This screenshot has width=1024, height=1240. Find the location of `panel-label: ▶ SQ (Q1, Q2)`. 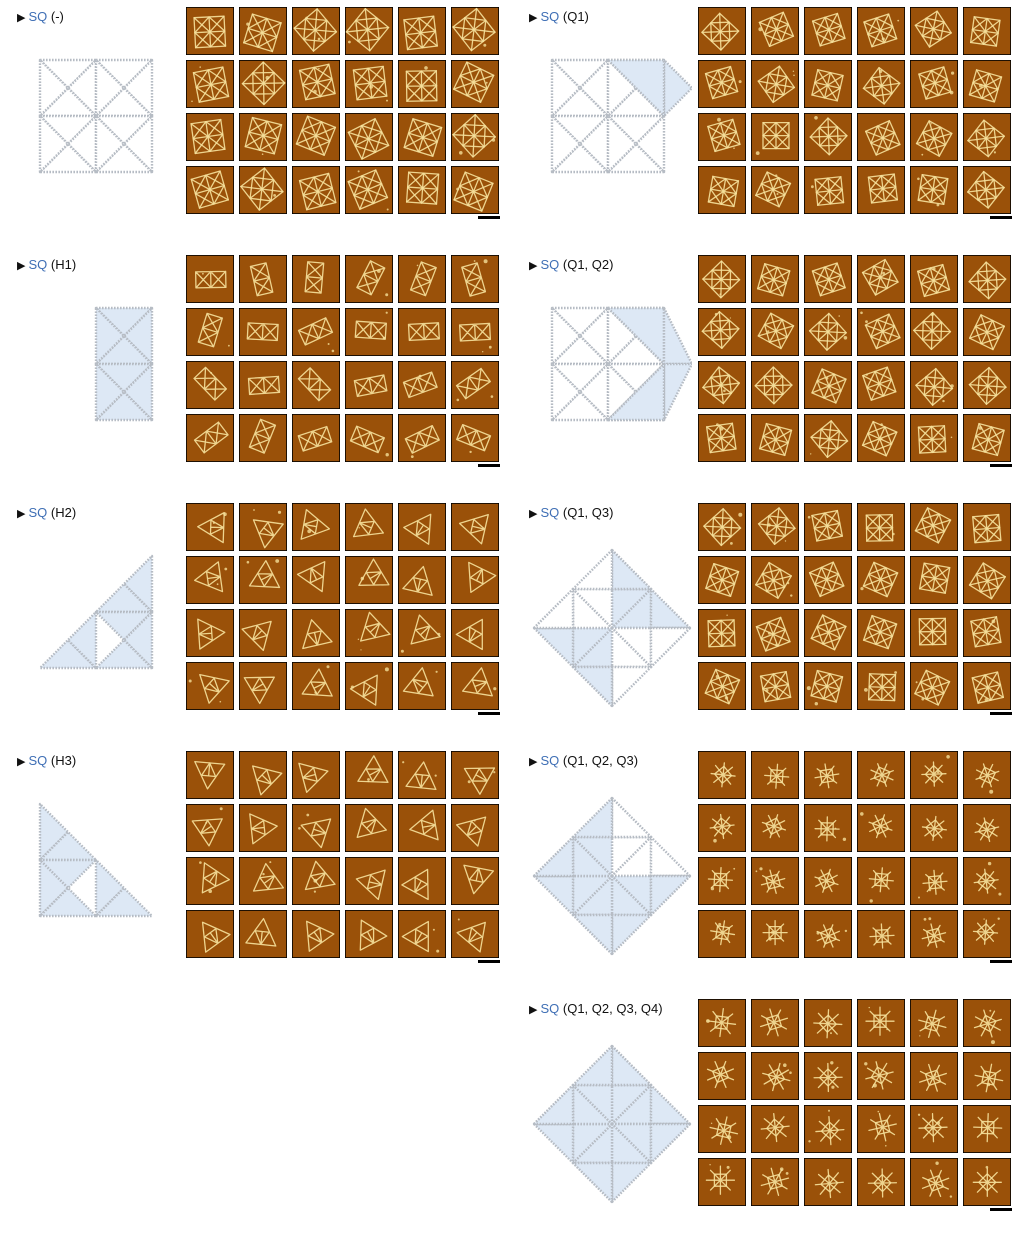

panel-label: ▶ SQ (Q1, Q2) is located at coordinates (571, 264).